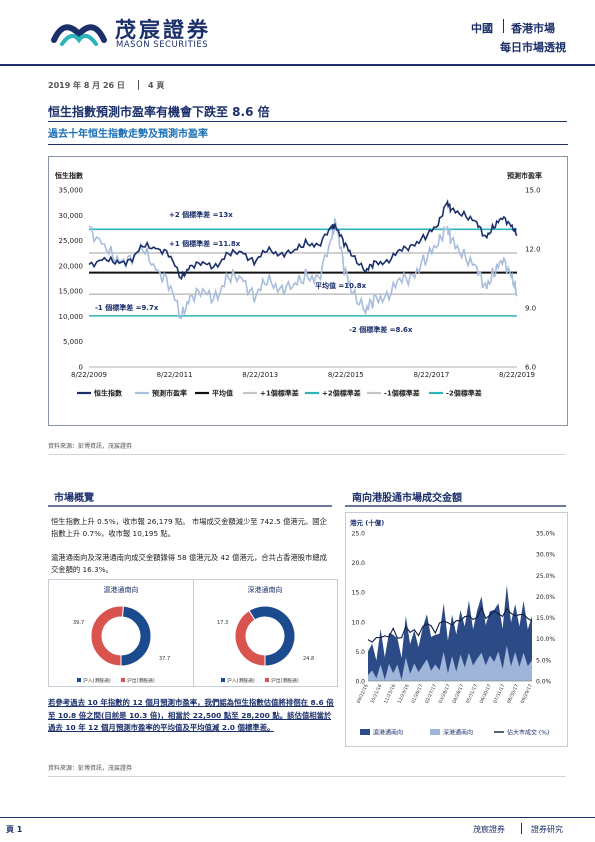  Describe the element at coordinates (169, 393) in the screenshot. I see `legend-label: 預測市盈率` at that location.